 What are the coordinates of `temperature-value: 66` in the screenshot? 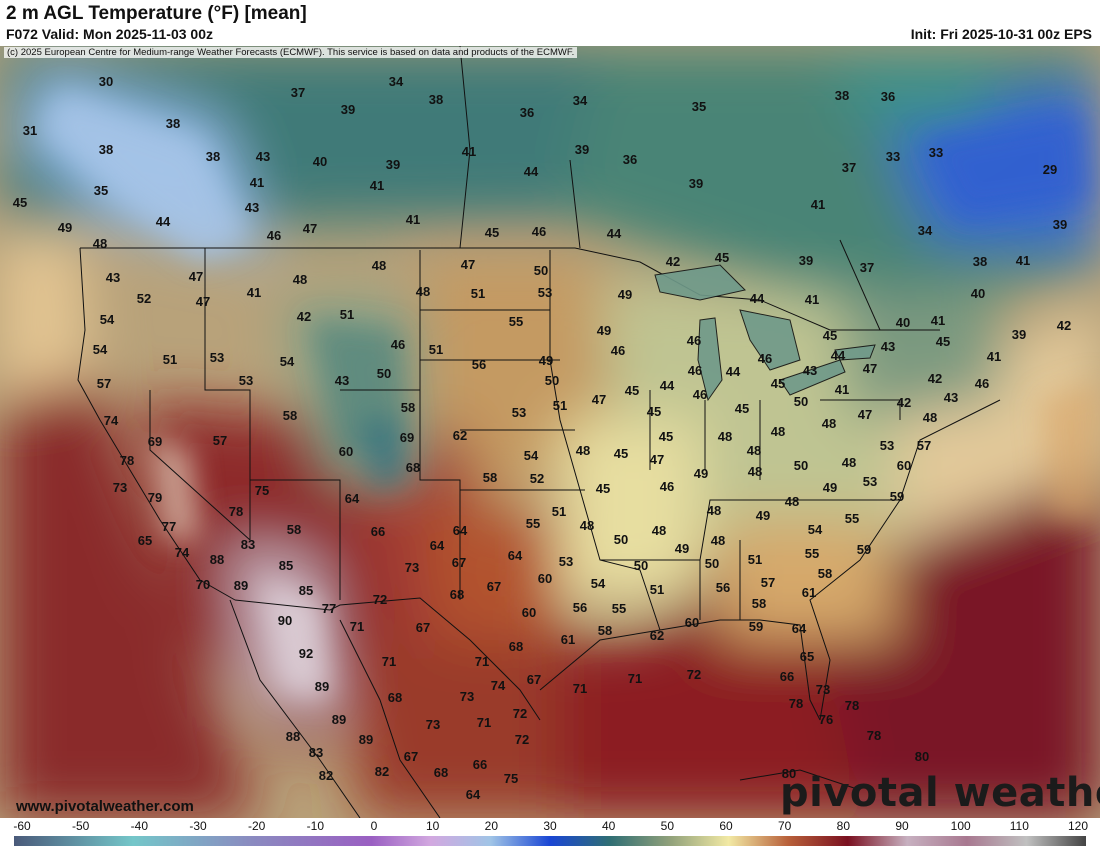 It's located at (378, 531).